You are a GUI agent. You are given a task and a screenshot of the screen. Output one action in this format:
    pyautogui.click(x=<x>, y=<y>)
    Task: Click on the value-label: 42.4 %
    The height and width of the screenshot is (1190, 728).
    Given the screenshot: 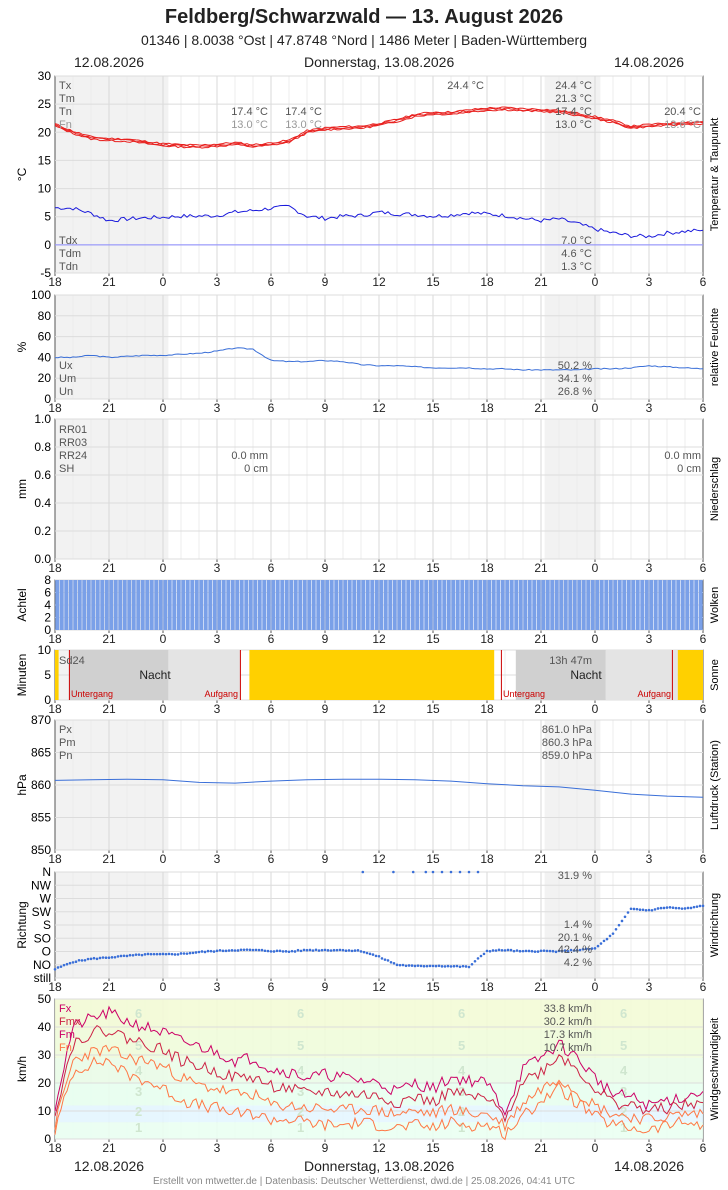 What is the action you would take?
    pyautogui.click(x=575, y=950)
    